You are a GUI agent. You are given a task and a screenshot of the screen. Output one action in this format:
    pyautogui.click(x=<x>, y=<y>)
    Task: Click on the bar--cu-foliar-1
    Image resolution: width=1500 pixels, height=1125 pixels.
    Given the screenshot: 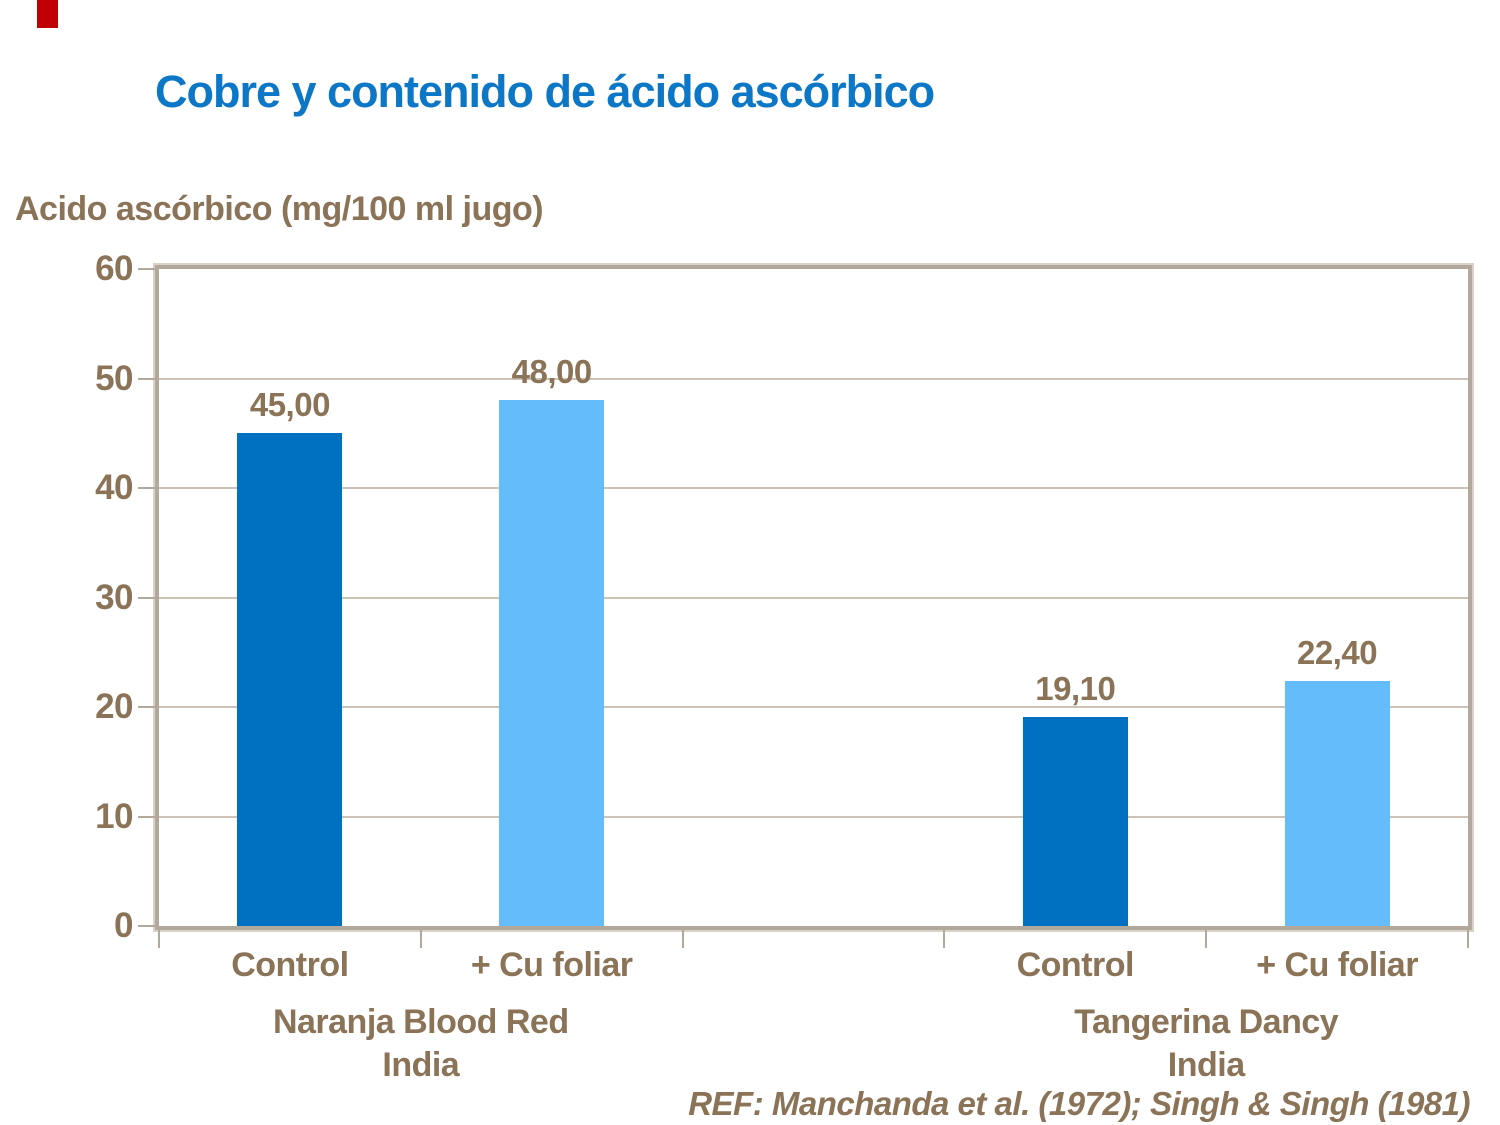 What is the action you would take?
    pyautogui.click(x=552, y=663)
    